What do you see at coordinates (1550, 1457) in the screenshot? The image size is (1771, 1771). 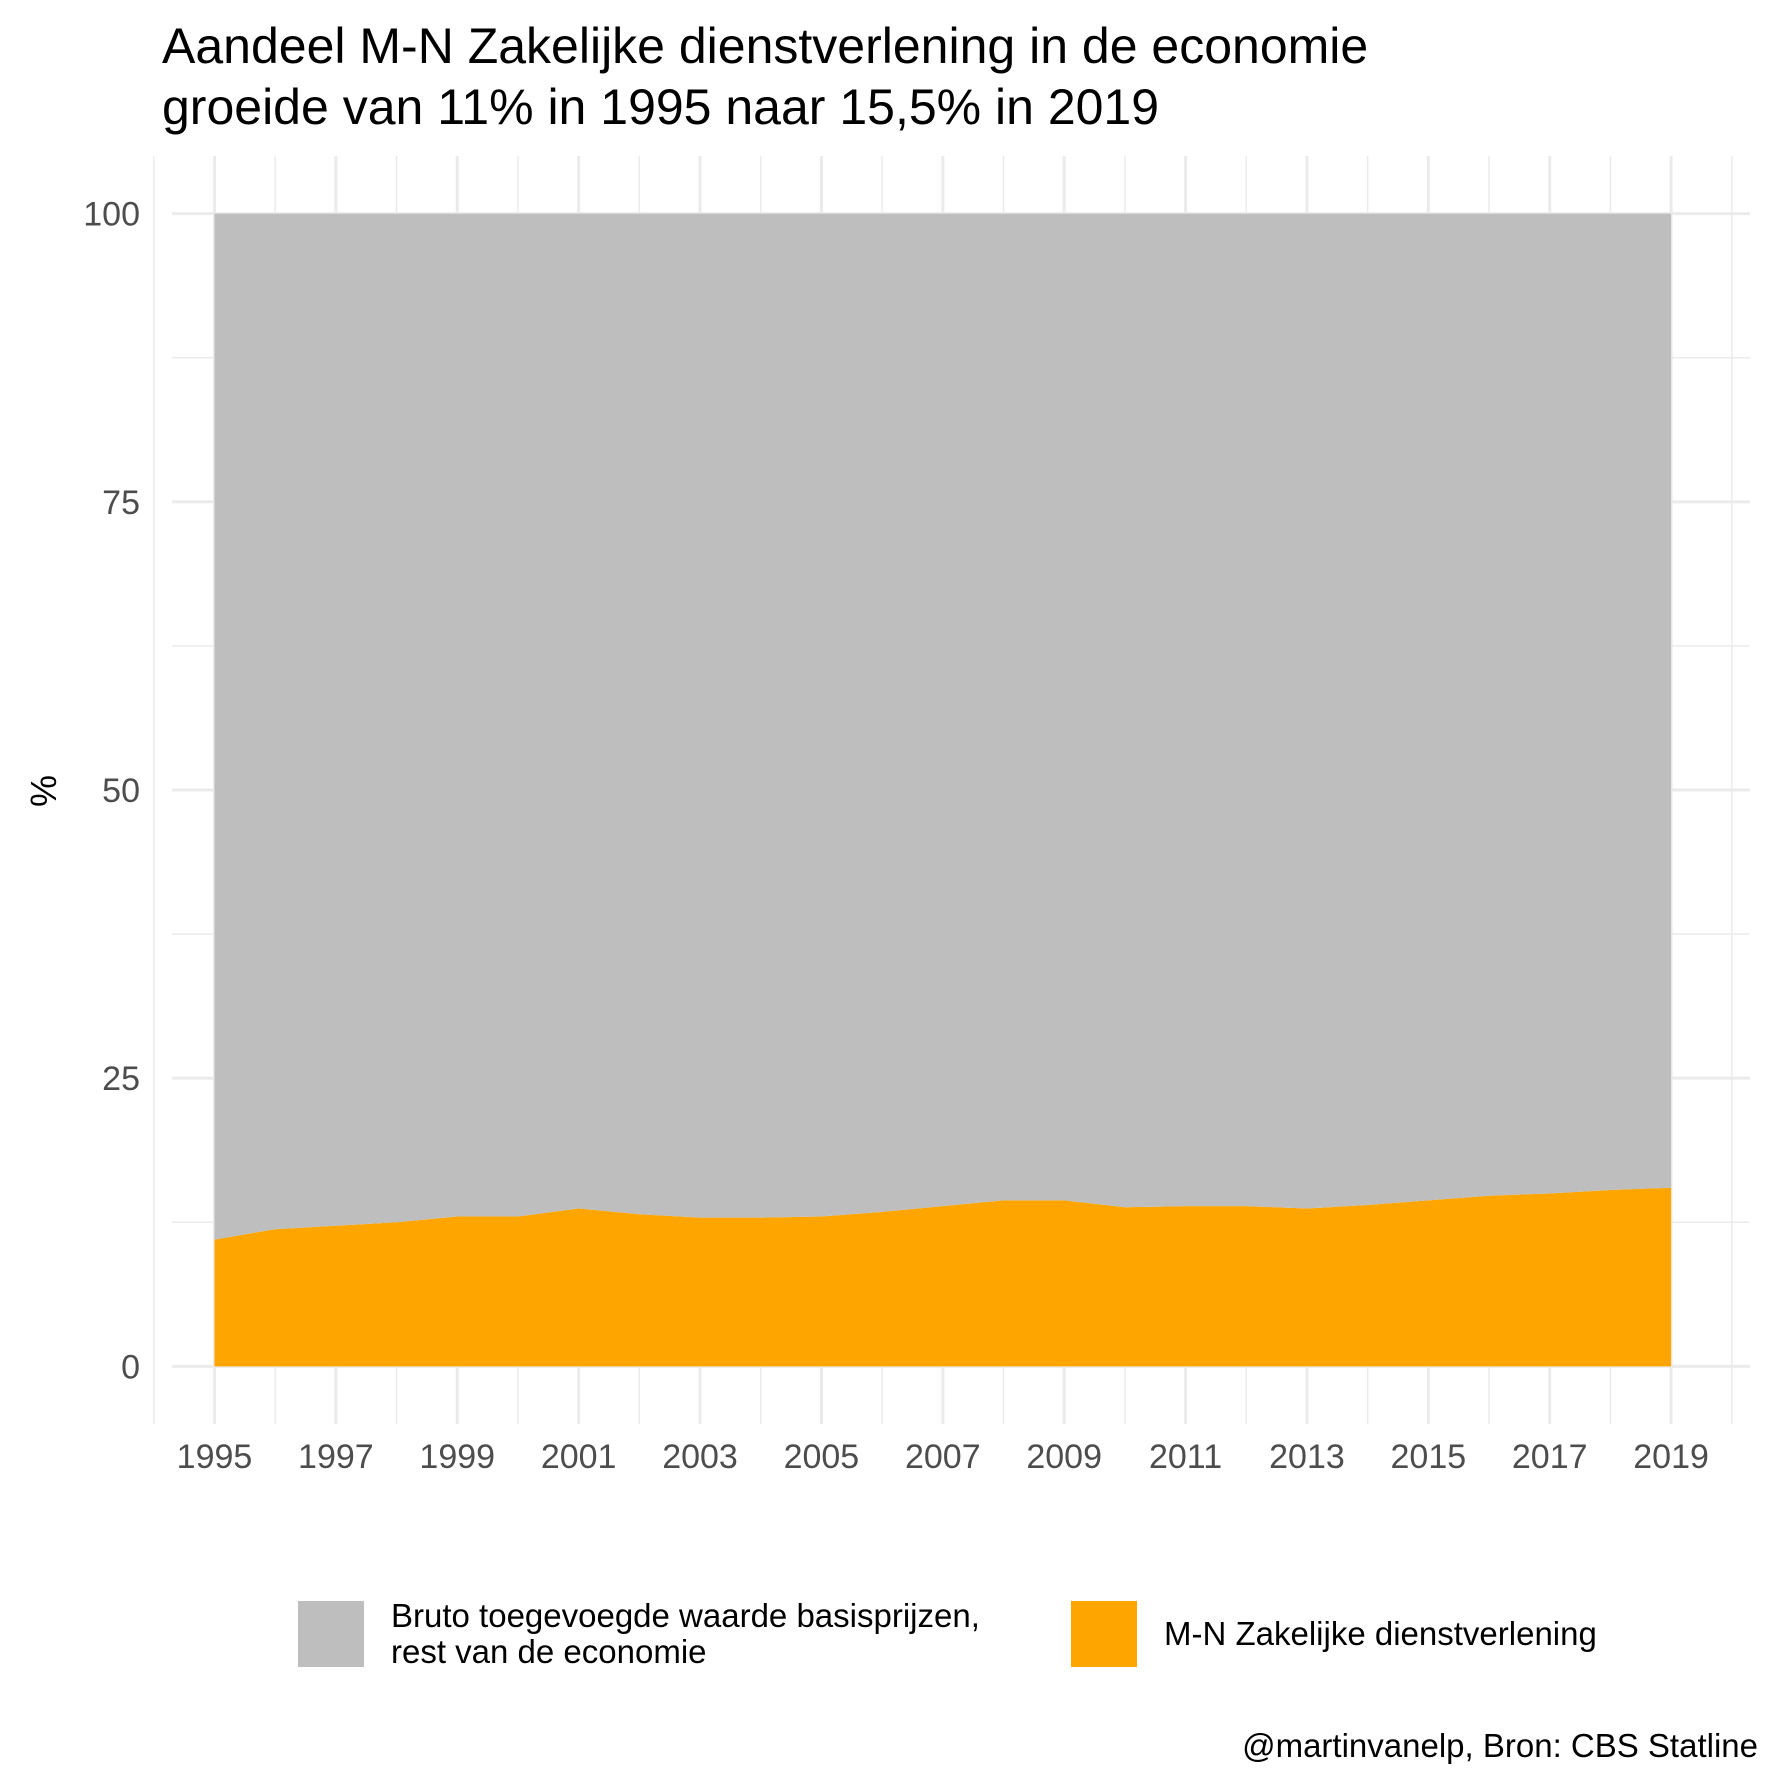 I see `x-tick-label: 2017` at bounding box center [1550, 1457].